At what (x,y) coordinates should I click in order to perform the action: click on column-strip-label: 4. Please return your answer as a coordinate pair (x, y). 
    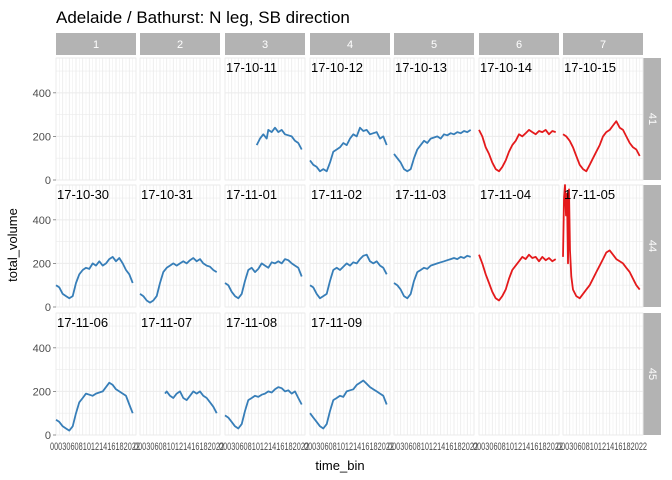
    Looking at the image, I should click on (350, 45).